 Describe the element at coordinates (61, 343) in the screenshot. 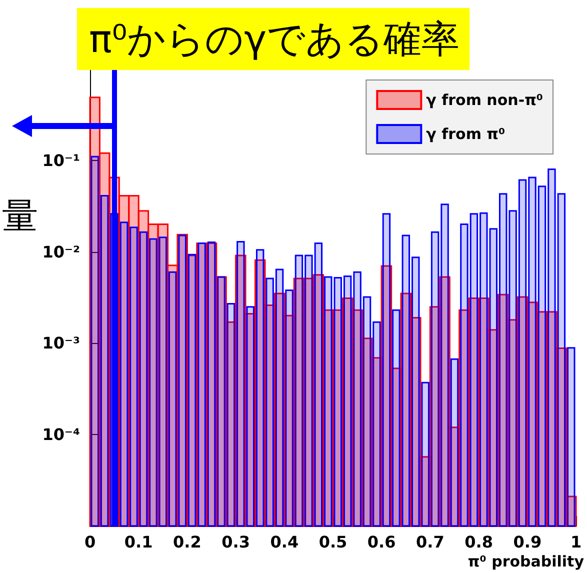

I see `y-tick-label: 10⁻³` at that location.